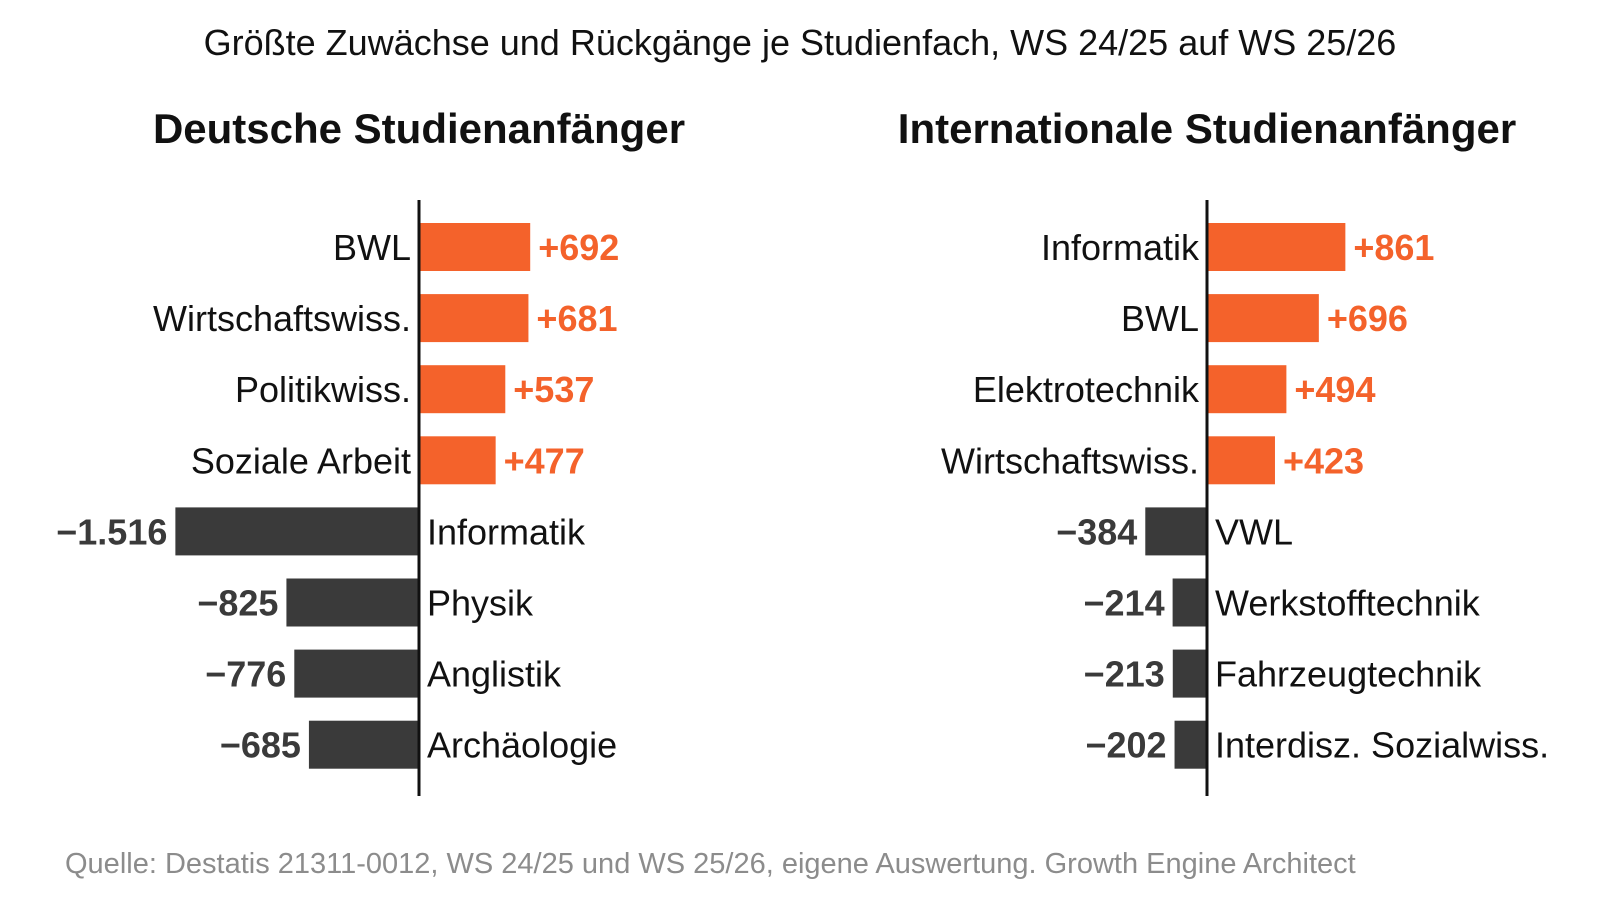 Image resolution: width=1600 pixels, height=900 pixels. I want to click on value-label-deutsche-3: +477, so click(544, 460).